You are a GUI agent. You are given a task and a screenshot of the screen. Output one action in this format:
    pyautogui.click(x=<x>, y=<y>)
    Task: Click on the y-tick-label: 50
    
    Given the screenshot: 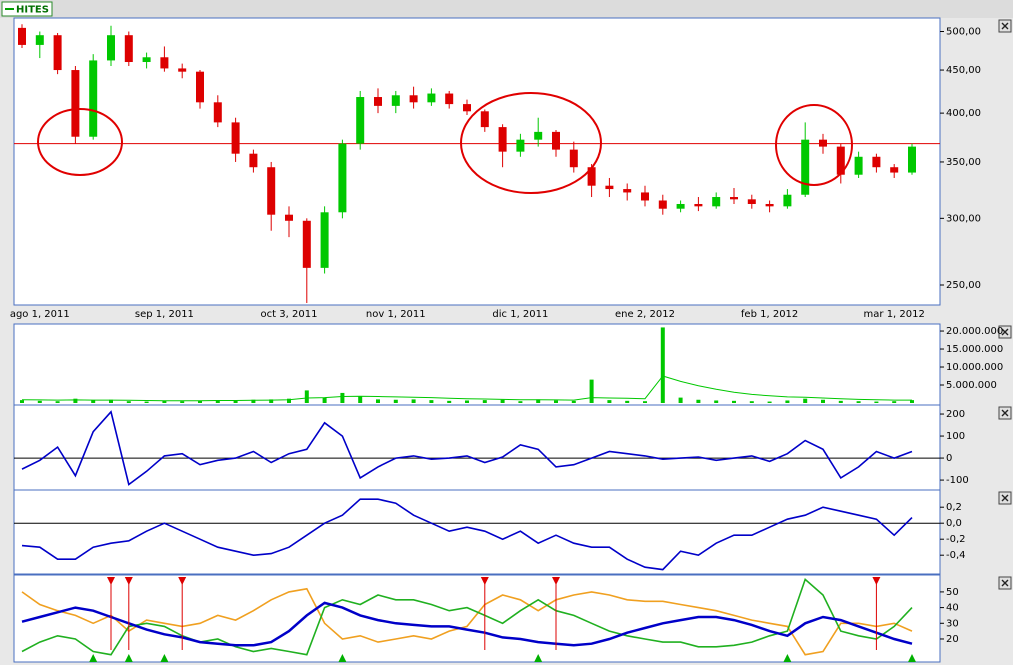 What is the action you would take?
    pyautogui.click(x=952, y=592)
    